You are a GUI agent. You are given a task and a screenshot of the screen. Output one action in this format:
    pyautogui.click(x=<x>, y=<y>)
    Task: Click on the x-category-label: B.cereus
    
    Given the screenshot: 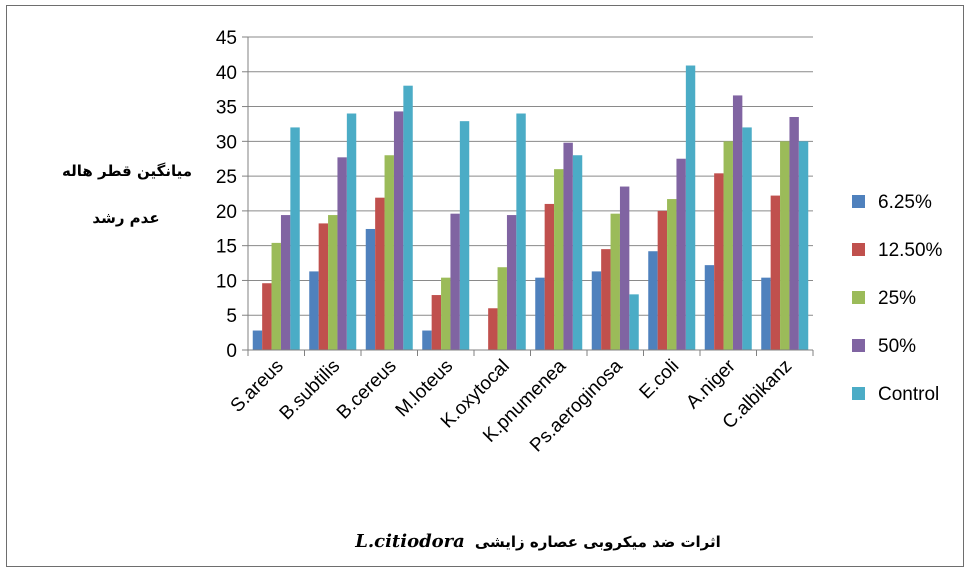 What is the action you would take?
    pyautogui.click(x=367, y=390)
    